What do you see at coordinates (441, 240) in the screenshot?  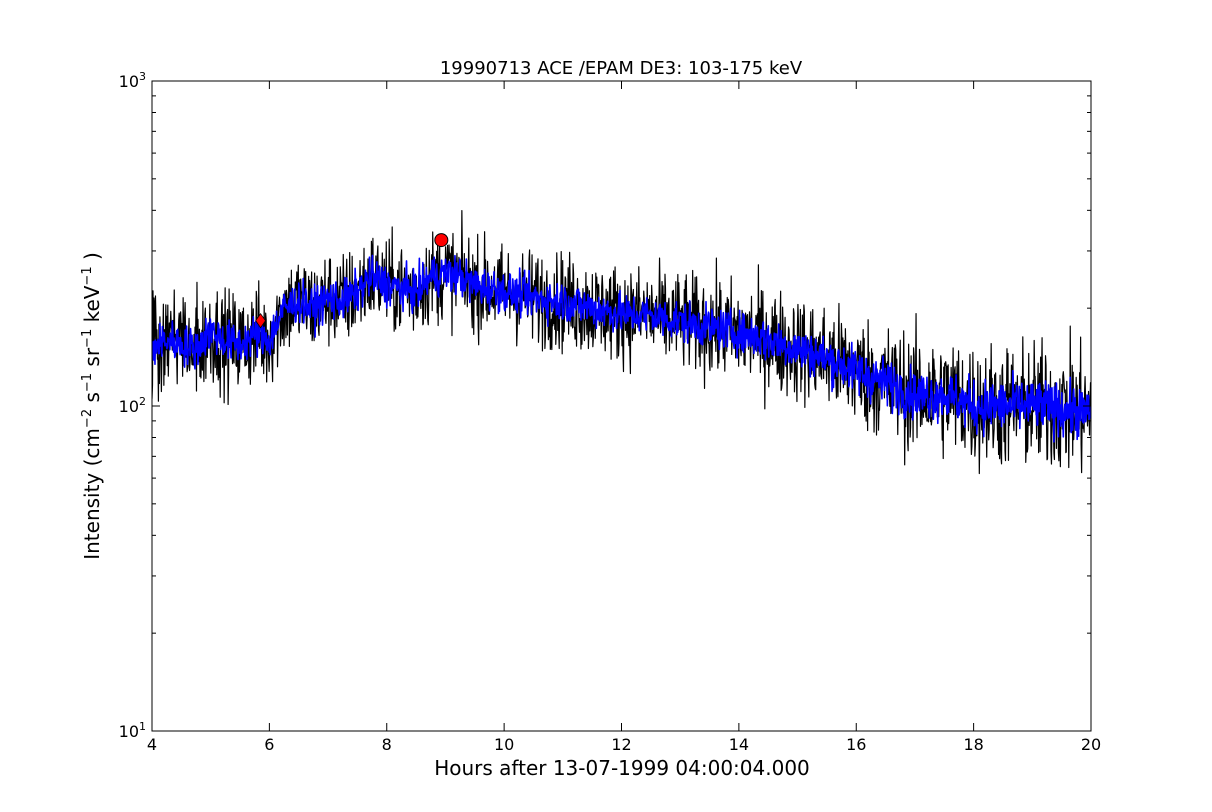 I see `event-marker-circle` at bounding box center [441, 240].